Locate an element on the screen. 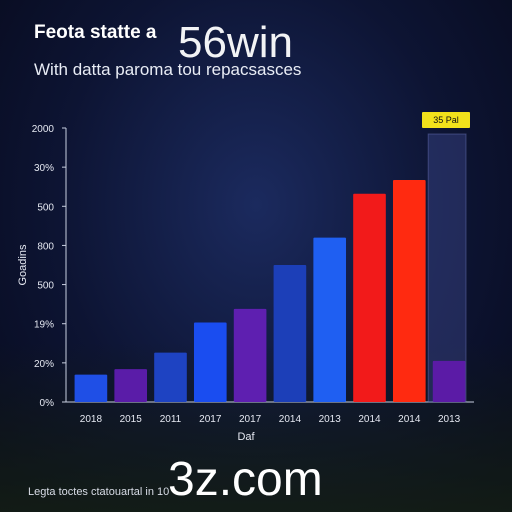 The image size is (512, 512). watermark-top: 56win is located at coordinates (235, 42).